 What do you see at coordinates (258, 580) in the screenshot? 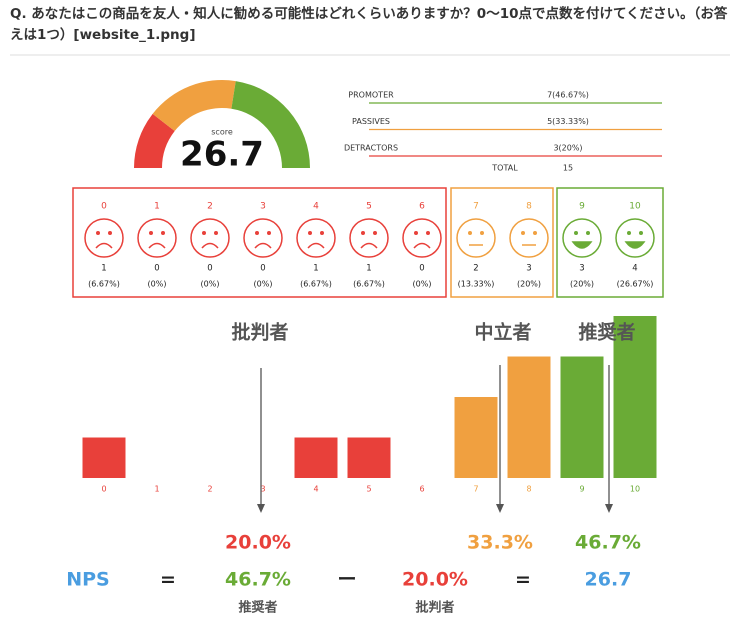
I see `formula-promoters: 46.7%` at bounding box center [258, 580].